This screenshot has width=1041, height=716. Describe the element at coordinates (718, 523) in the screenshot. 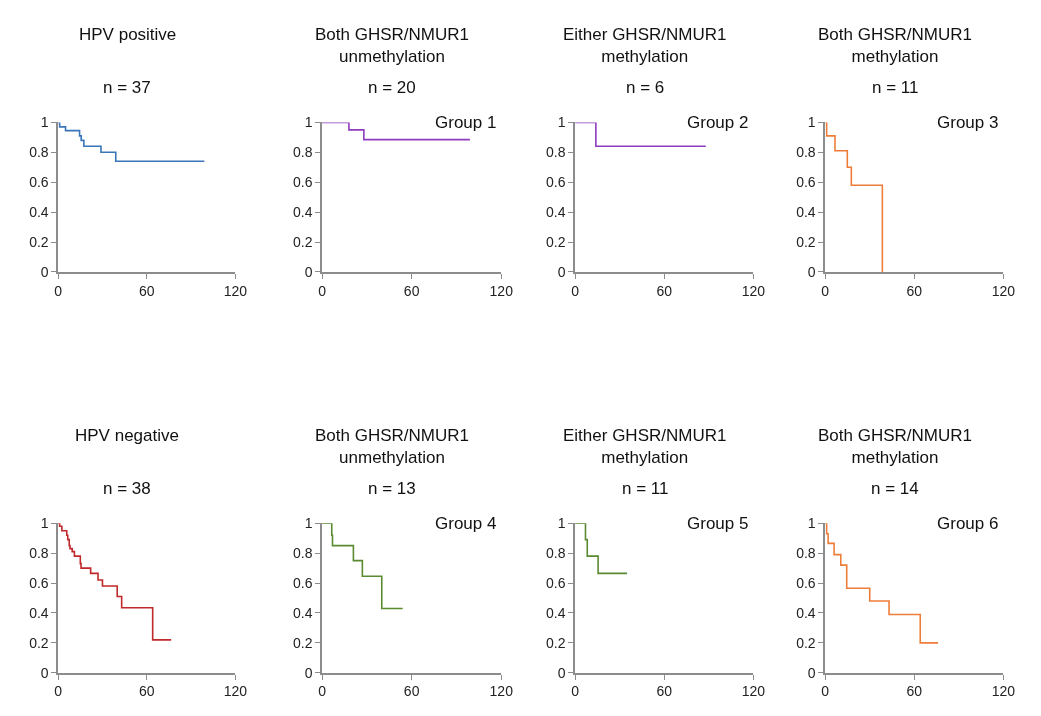

I see `annotation: Group 5` at that location.